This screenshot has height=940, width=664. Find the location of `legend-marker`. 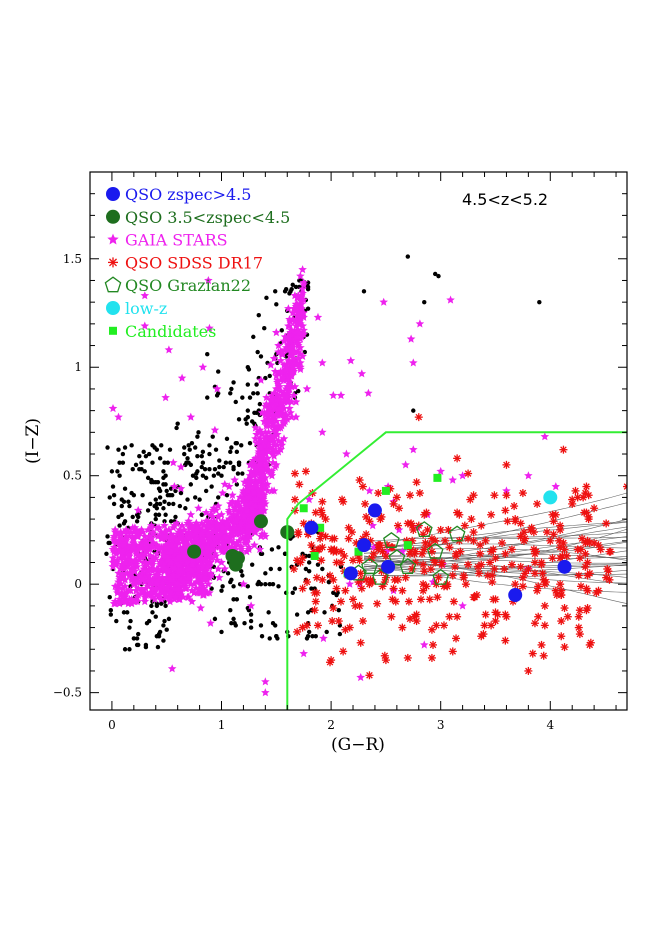

legend-marker is located at coordinates (113, 284).